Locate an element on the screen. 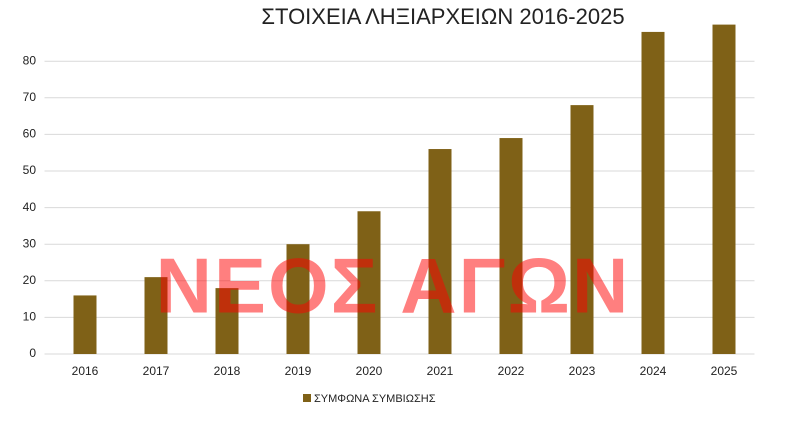 This screenshot has width=797, height=431. y-tick-label: 50 is located at coordinates (30, 170).